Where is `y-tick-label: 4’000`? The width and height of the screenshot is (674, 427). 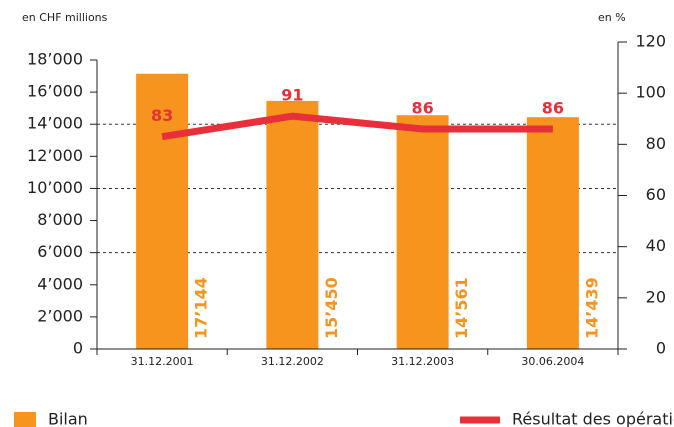
y-tick-label: 4’000 is located at coordinates (60, 283).